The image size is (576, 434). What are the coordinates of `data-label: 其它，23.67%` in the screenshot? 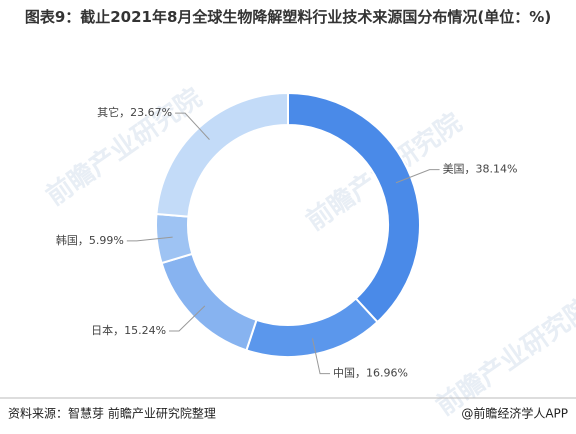 It's located at (134, 112).